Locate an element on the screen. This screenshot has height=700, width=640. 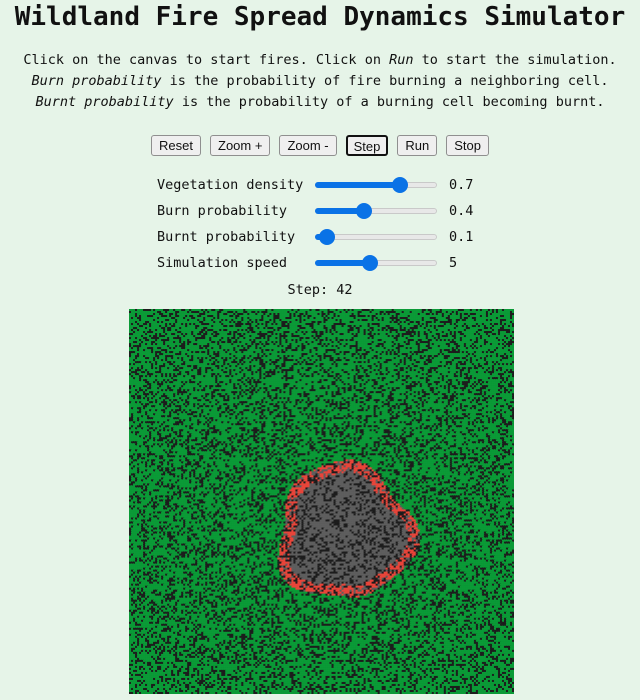
reset-button: Reset is located at coordinates (176, 145).